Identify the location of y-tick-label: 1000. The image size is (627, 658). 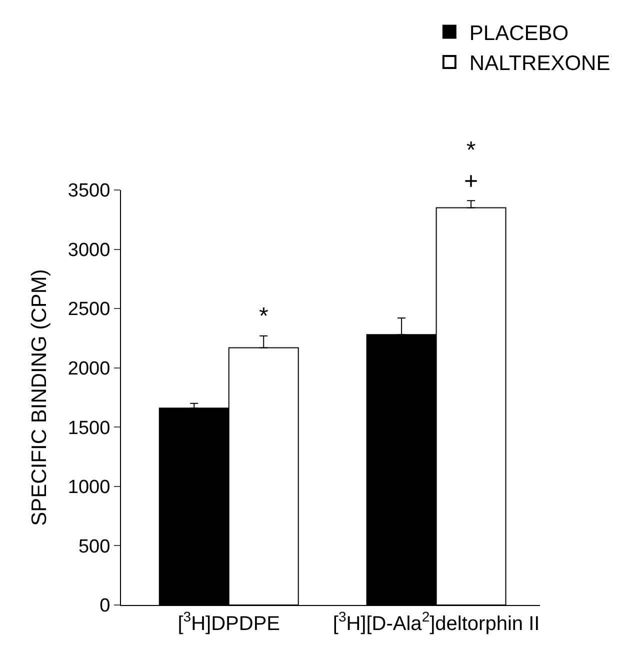
(89, 487).